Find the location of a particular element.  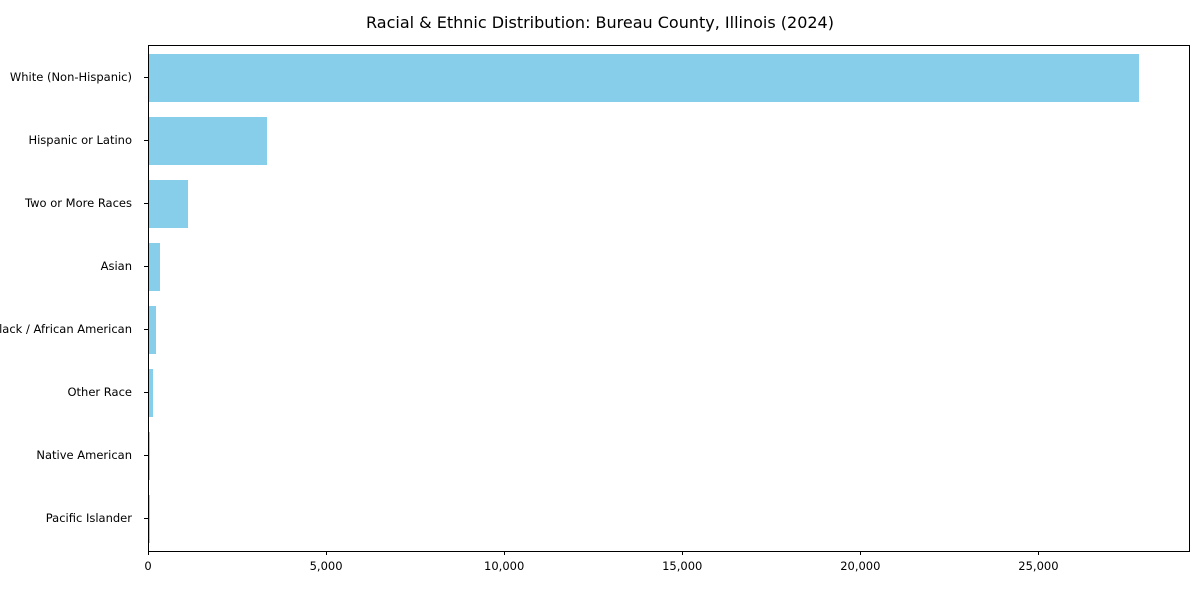

x-tick-label: 0 is located at coordinates (148, 566).